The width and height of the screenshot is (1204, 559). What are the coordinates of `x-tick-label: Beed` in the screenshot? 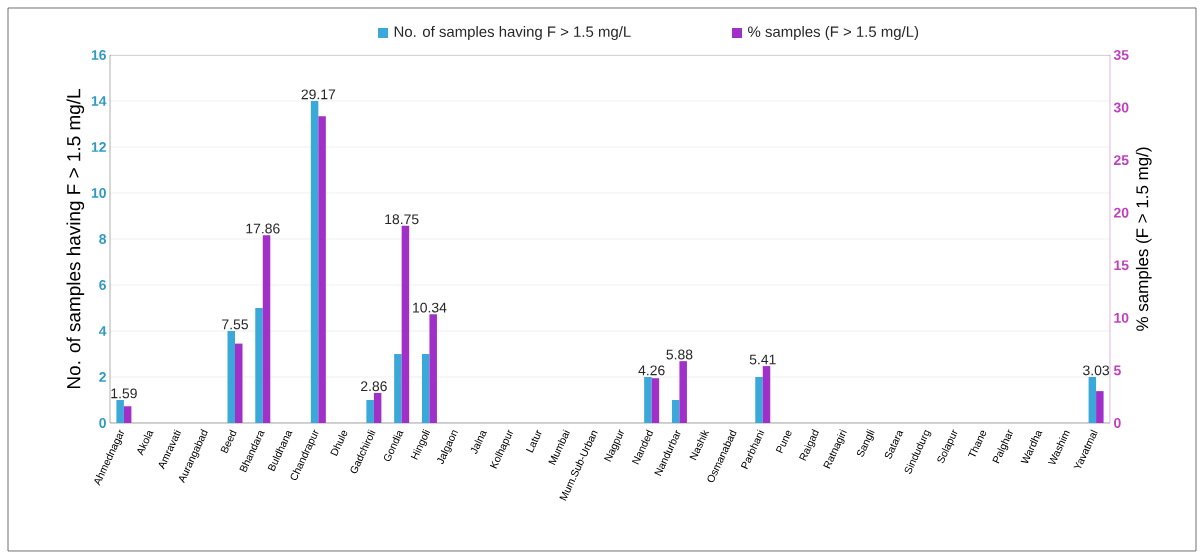 It's located at (228, 441).